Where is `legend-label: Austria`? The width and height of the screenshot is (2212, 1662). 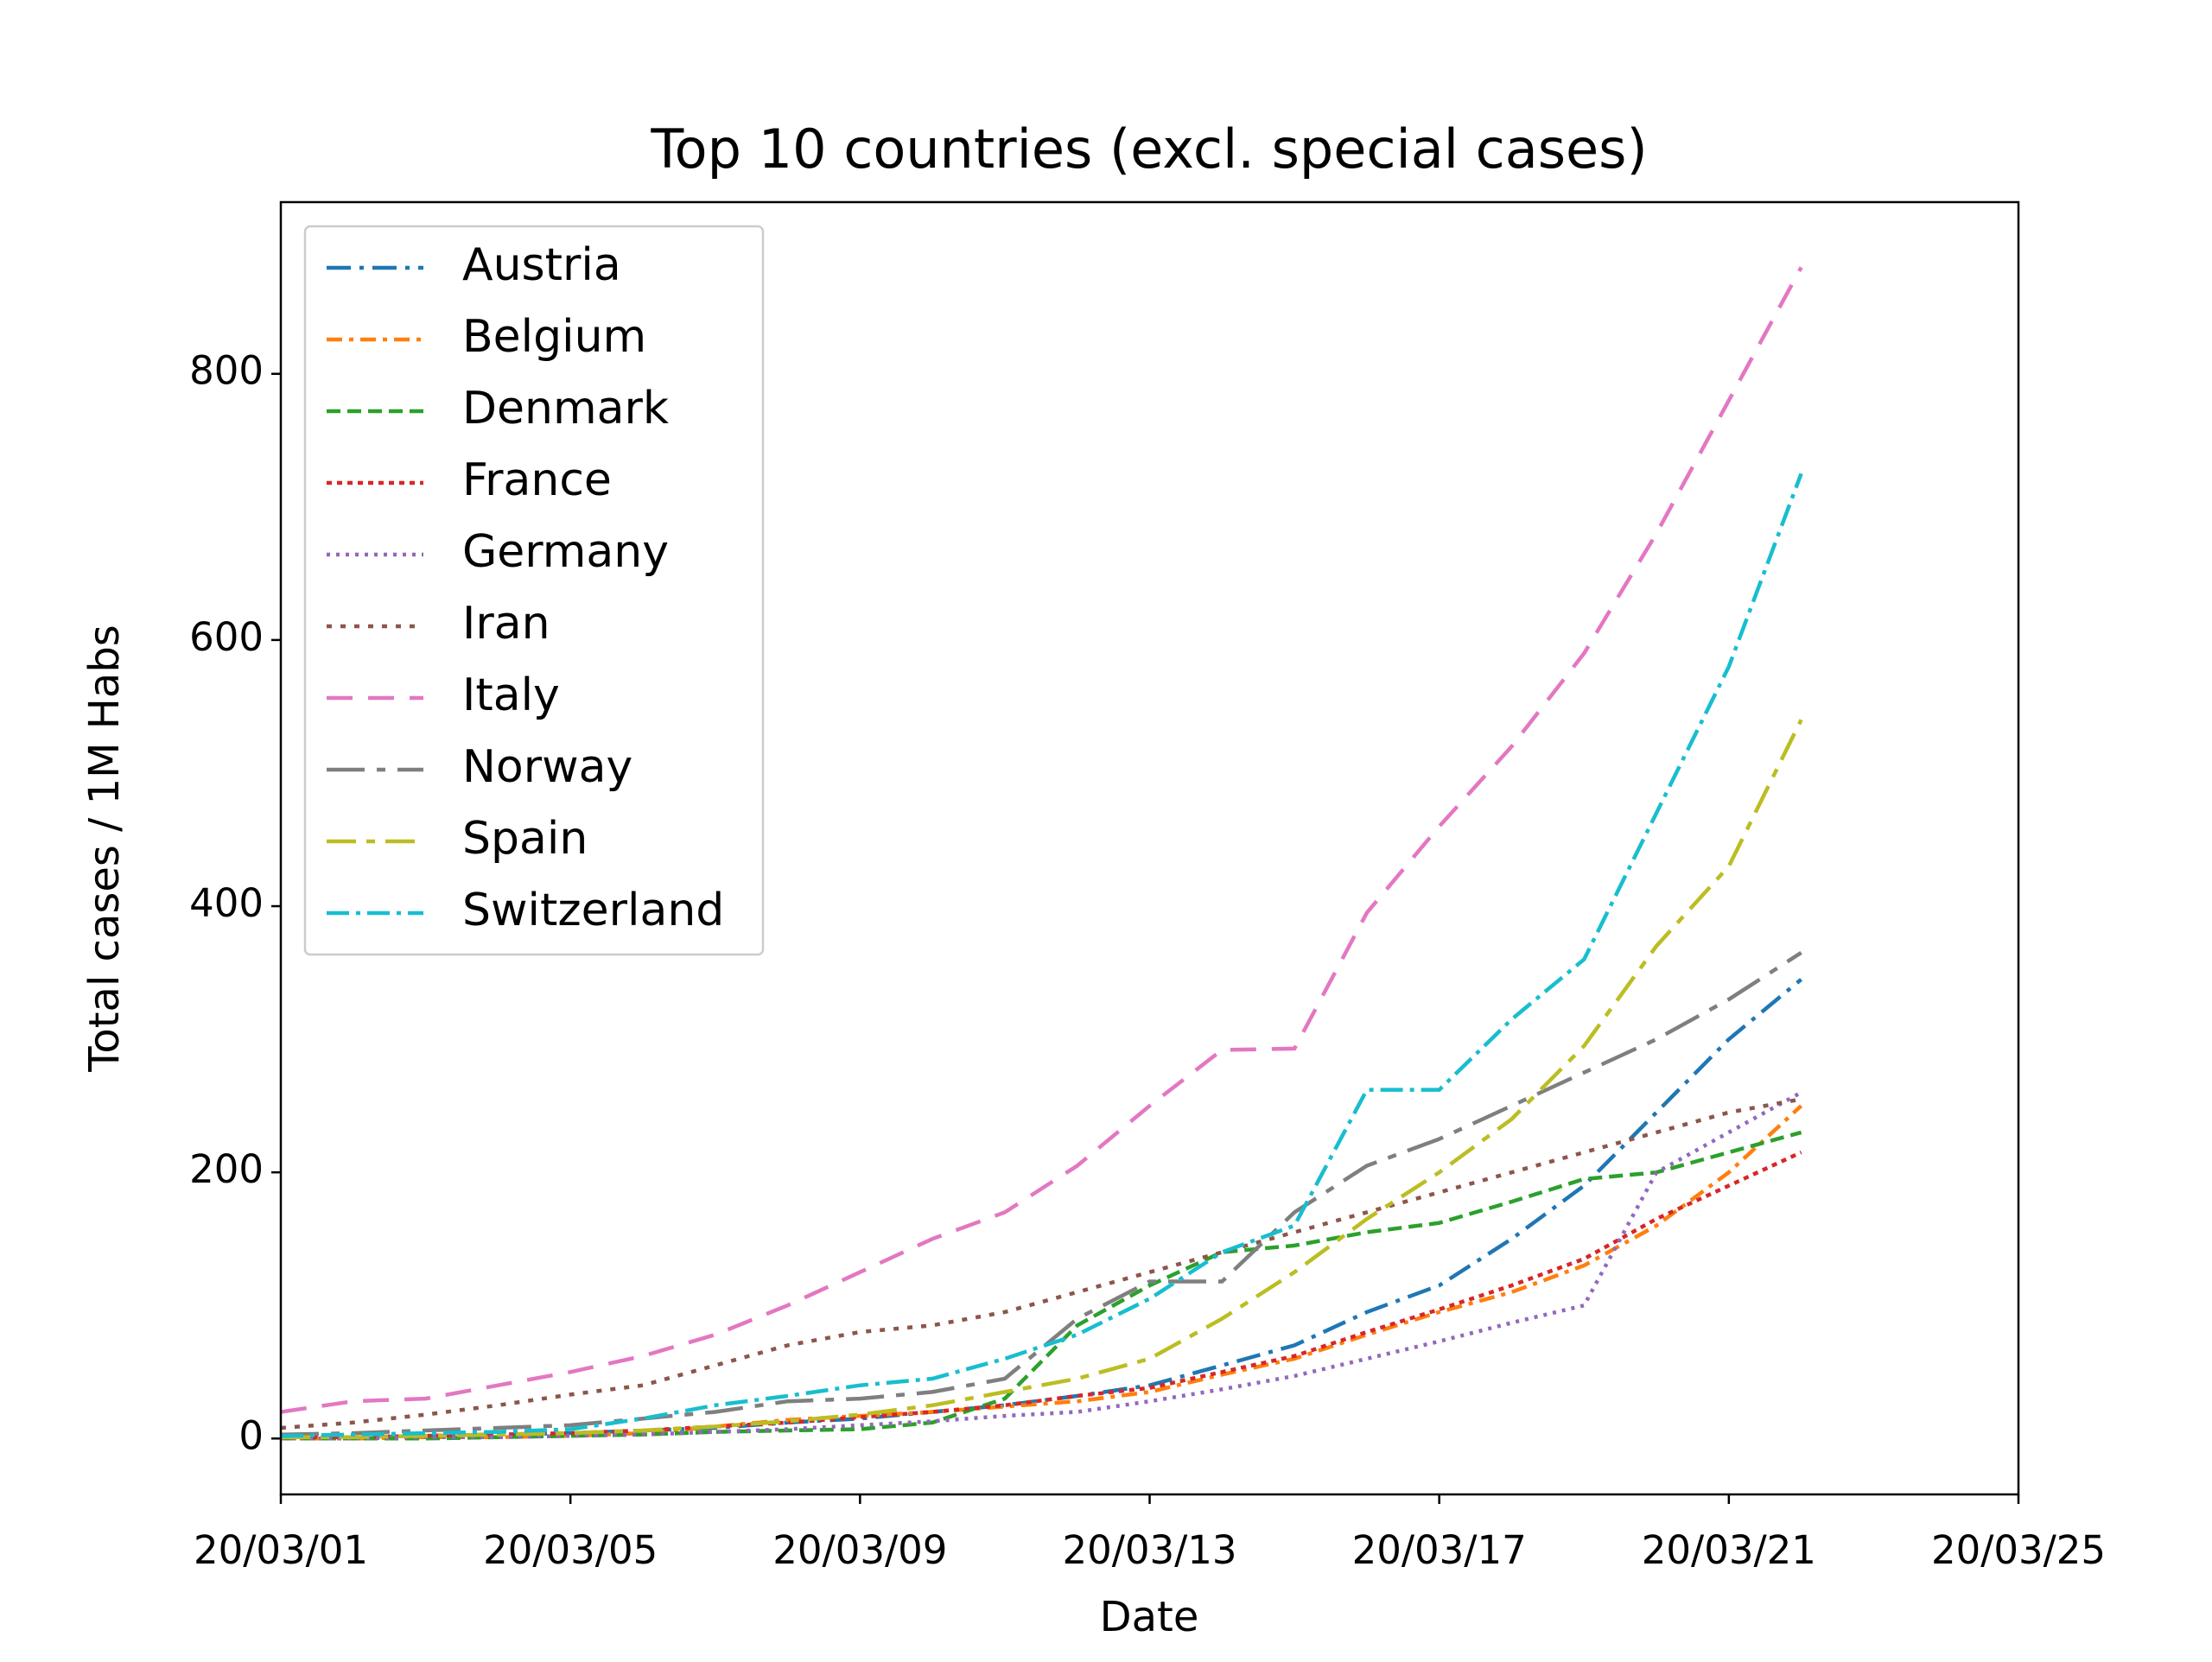
legend-label: Austria is located at coordinates (541, 265).